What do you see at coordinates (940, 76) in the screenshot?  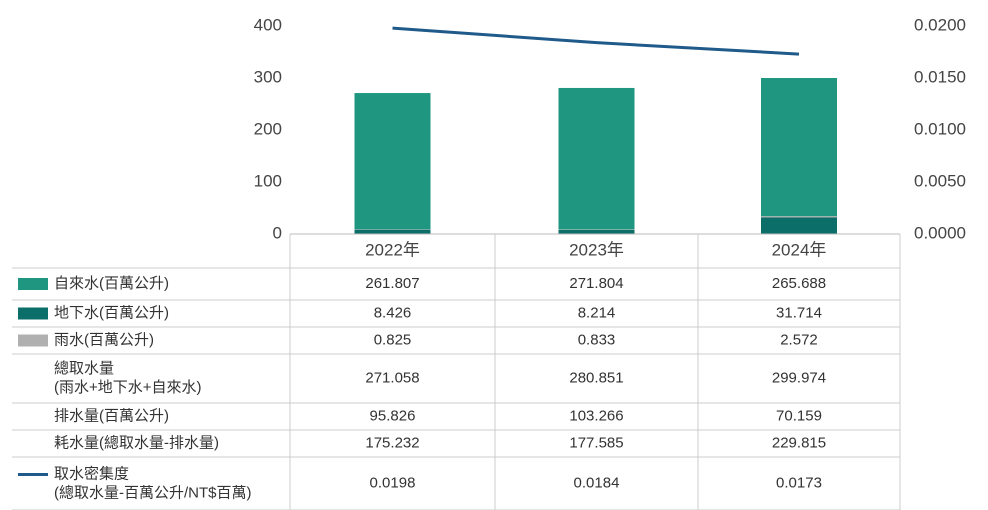 I see `y2-tick-label: 0.0150` at bounding box center [940, 76].